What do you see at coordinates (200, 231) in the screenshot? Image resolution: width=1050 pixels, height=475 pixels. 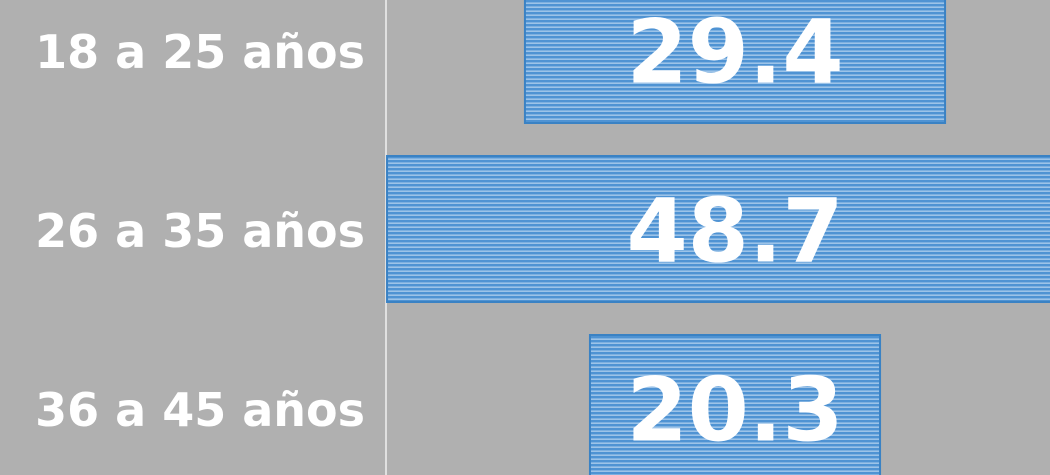 I see `category-label: 26 a 35 años` at bounding box center [200, 231].